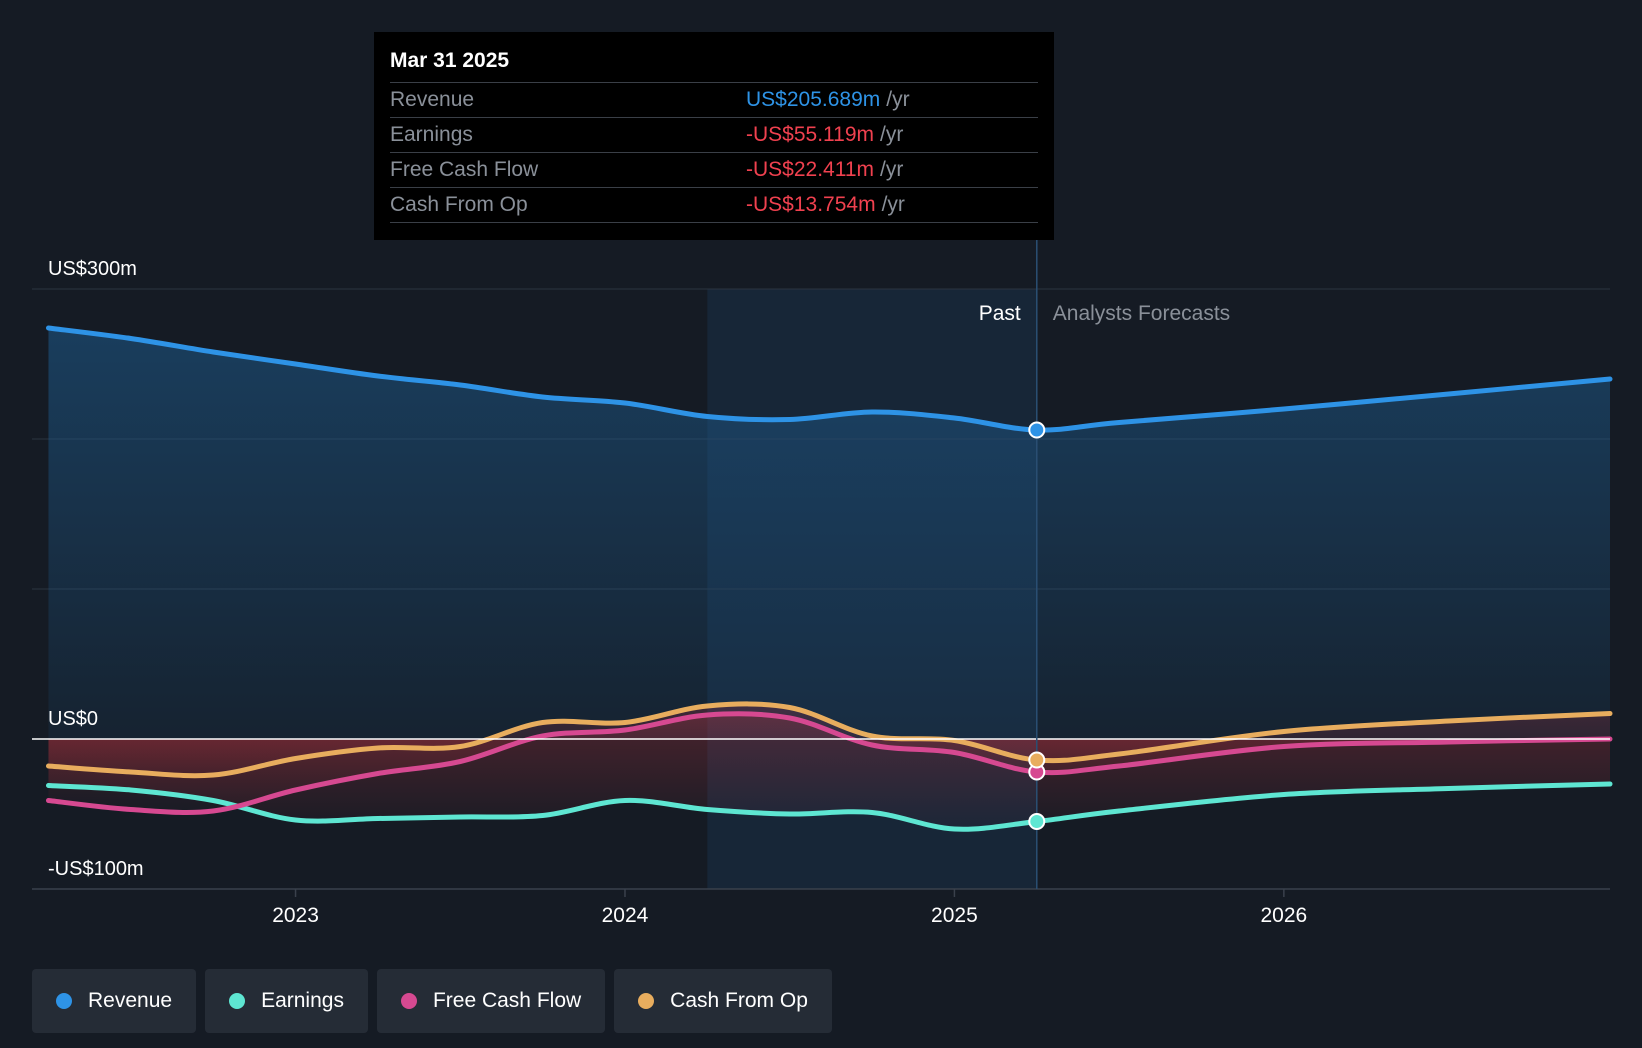  Describe the element at coordinates (1283, 915) in the screenshot. I see `x-tick-label: 2026` at that location.